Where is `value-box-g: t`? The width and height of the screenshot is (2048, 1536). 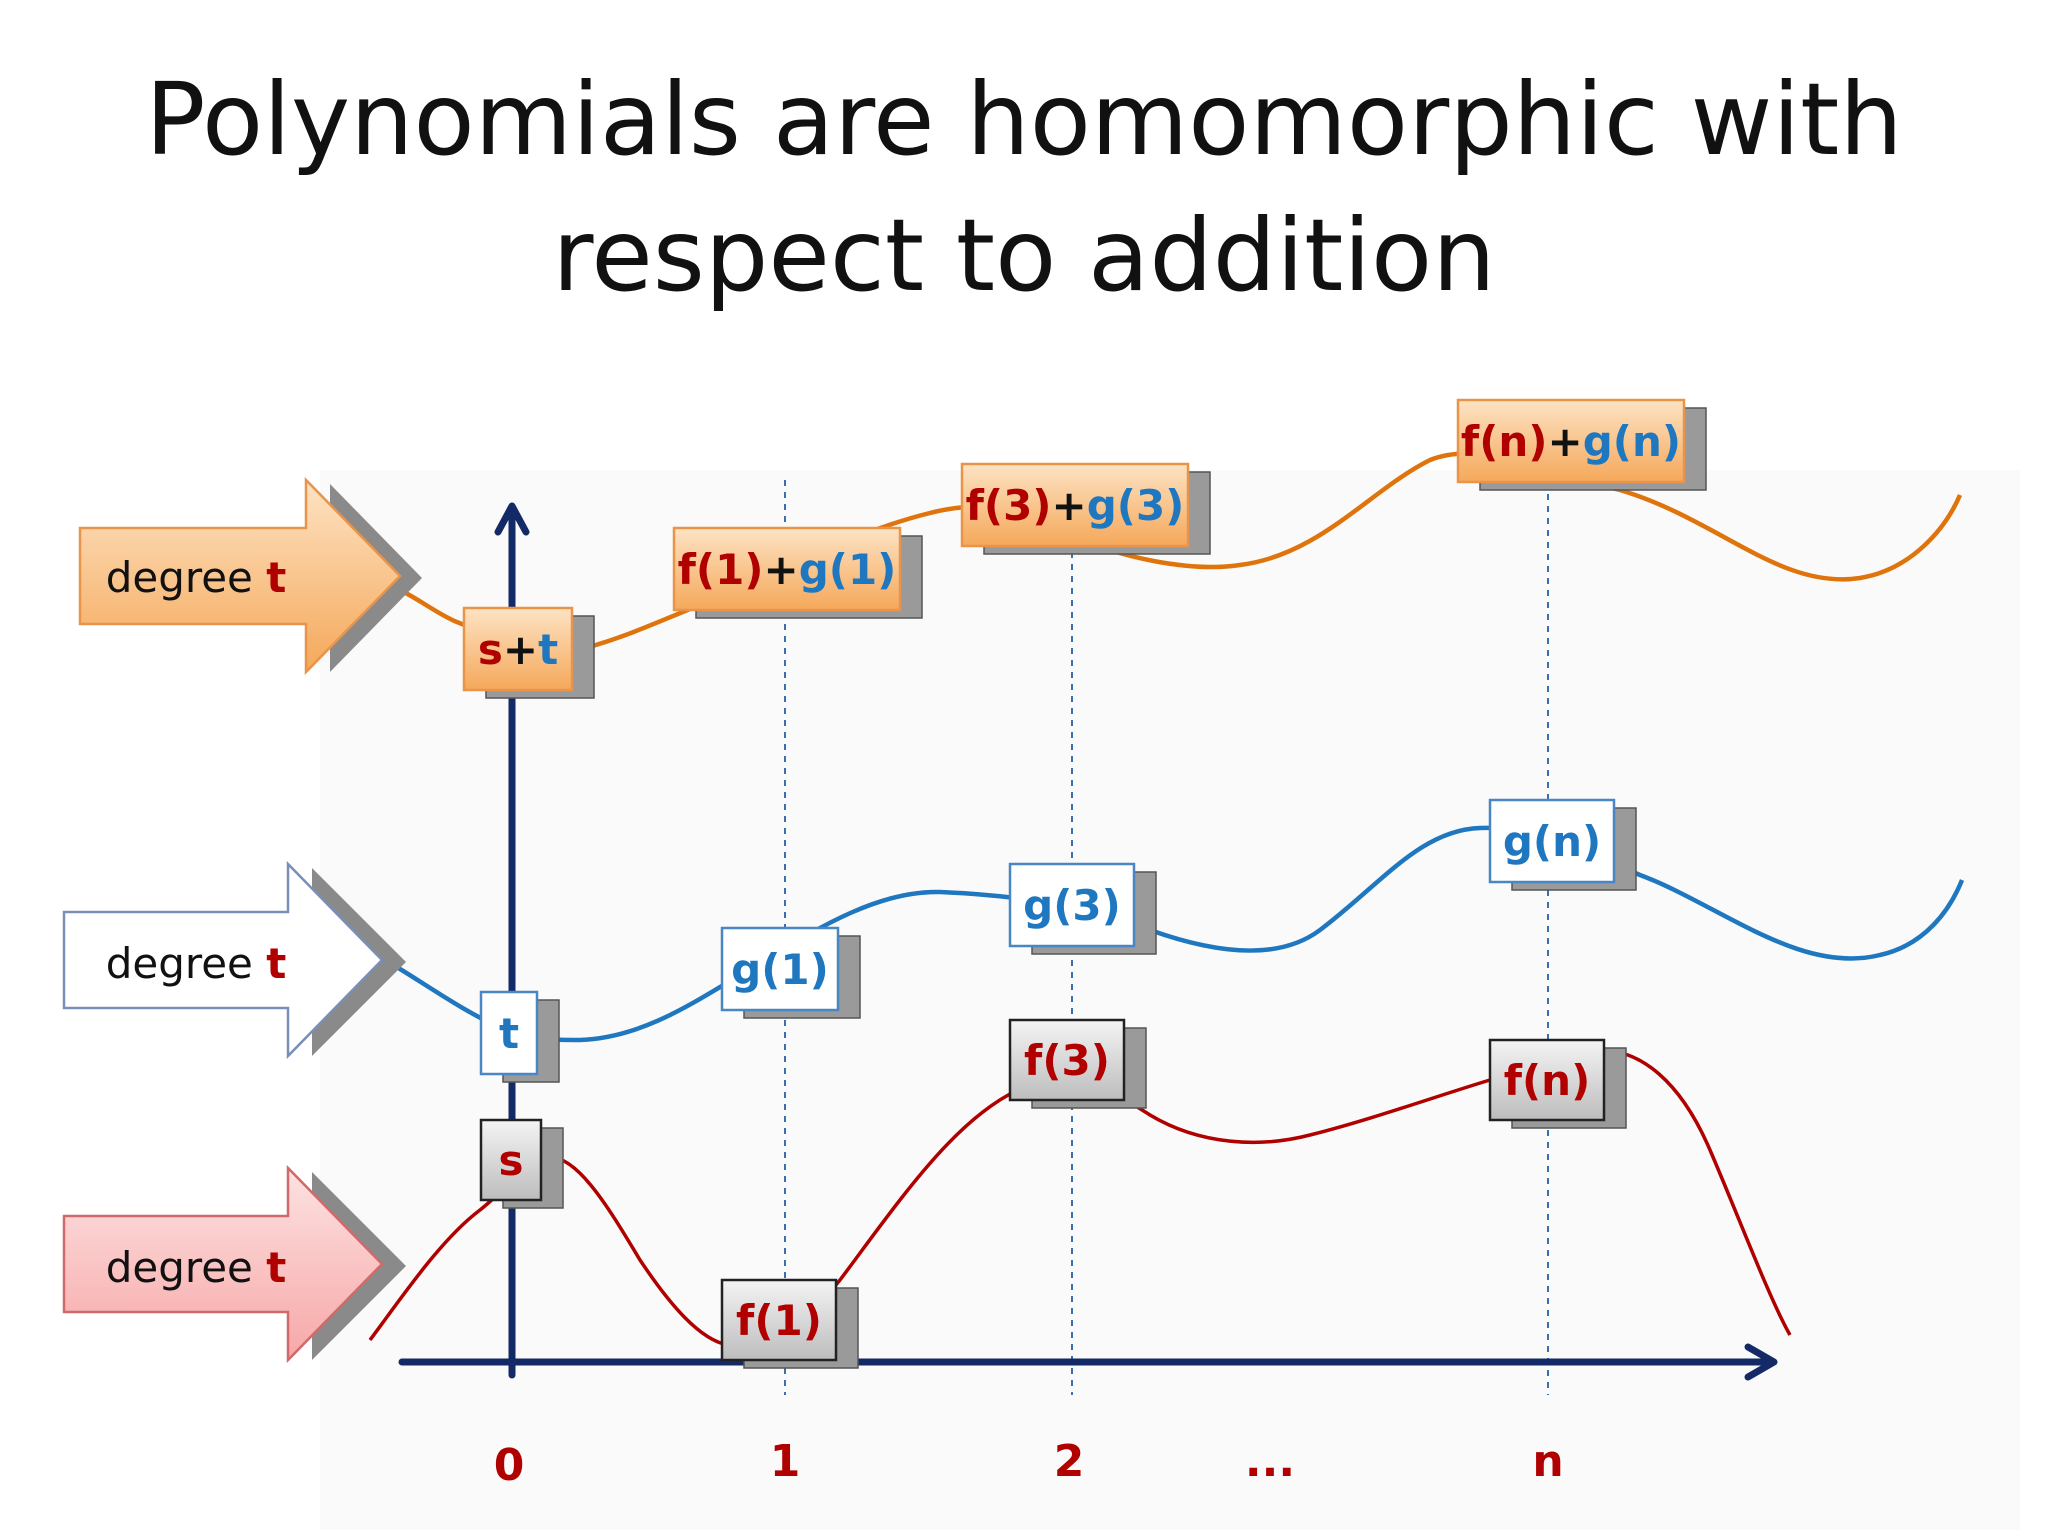 value-box-g: t is located at coordinates (519, 1036).